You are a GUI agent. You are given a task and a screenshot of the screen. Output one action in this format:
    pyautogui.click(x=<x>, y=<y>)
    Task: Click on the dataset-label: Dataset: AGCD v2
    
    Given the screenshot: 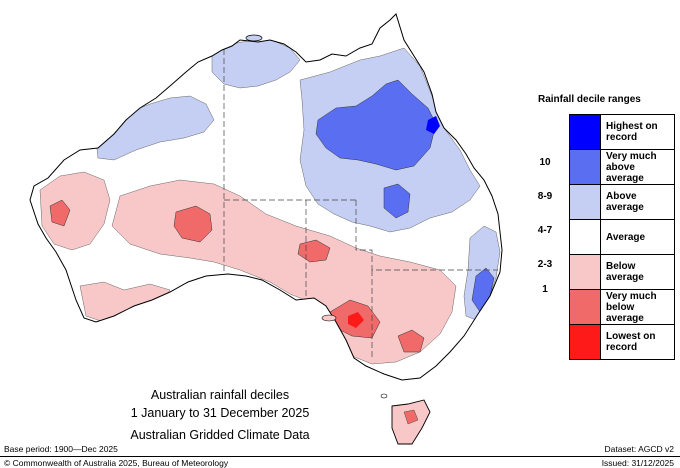 What is the action you would take?
    pyautogui.click(x=639, y=449)
    